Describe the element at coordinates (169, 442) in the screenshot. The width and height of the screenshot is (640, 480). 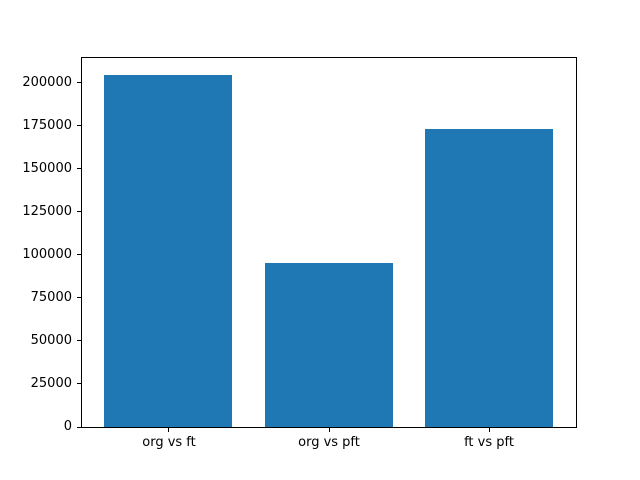
I see `x-tick-label: org vs ft` at that location.